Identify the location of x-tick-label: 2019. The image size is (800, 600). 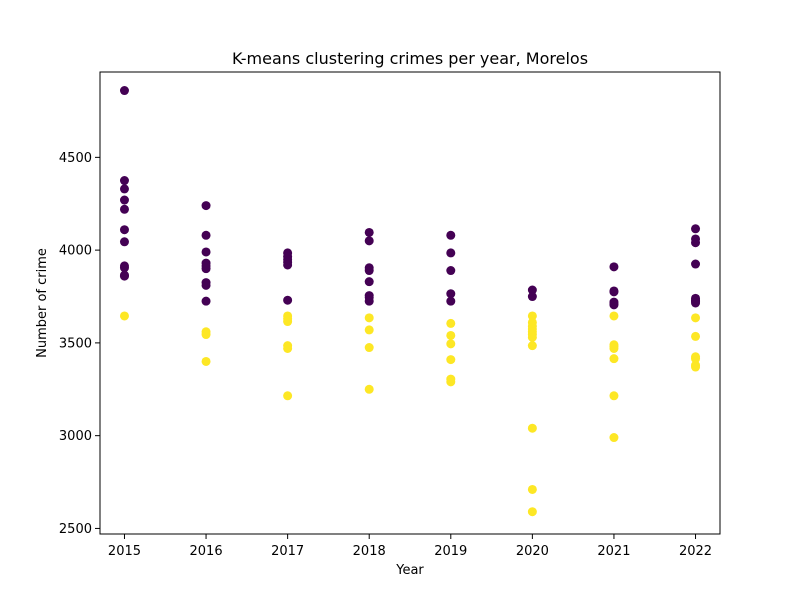
(450, 551).